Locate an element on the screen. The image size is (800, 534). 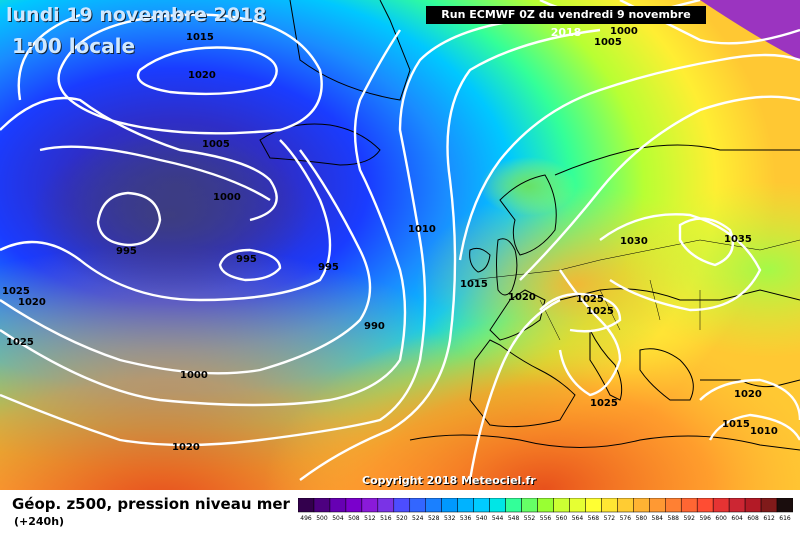
scale-tick-label: 532 is located at coordinates (450, 518).